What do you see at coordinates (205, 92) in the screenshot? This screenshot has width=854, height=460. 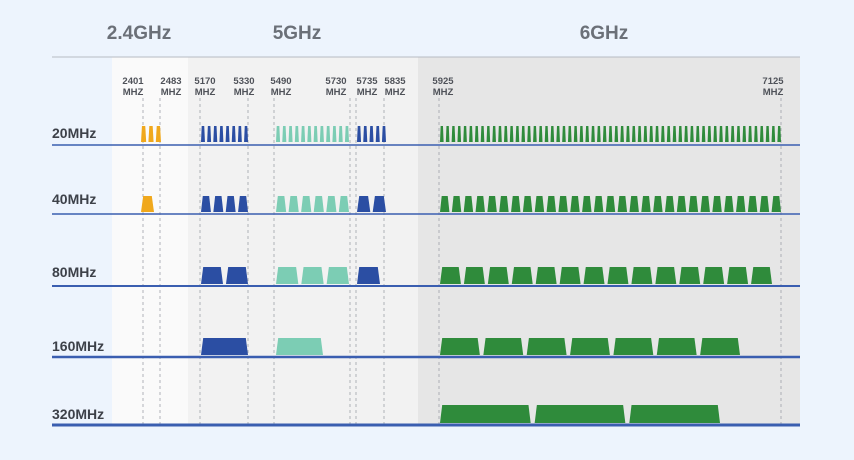 I see `freq-unit-5170: MHZ` at bounding box center [205, 92].